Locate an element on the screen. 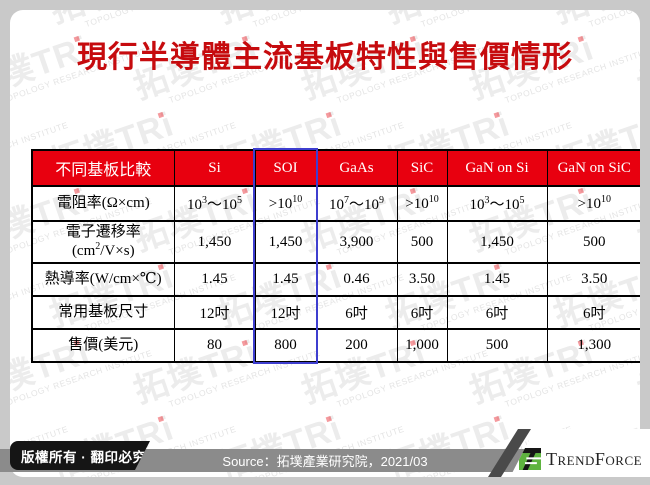 The width and height of the screenshot is (650, 485). cell-r3-c0: 12吋 is located at coordinates (214, 312).